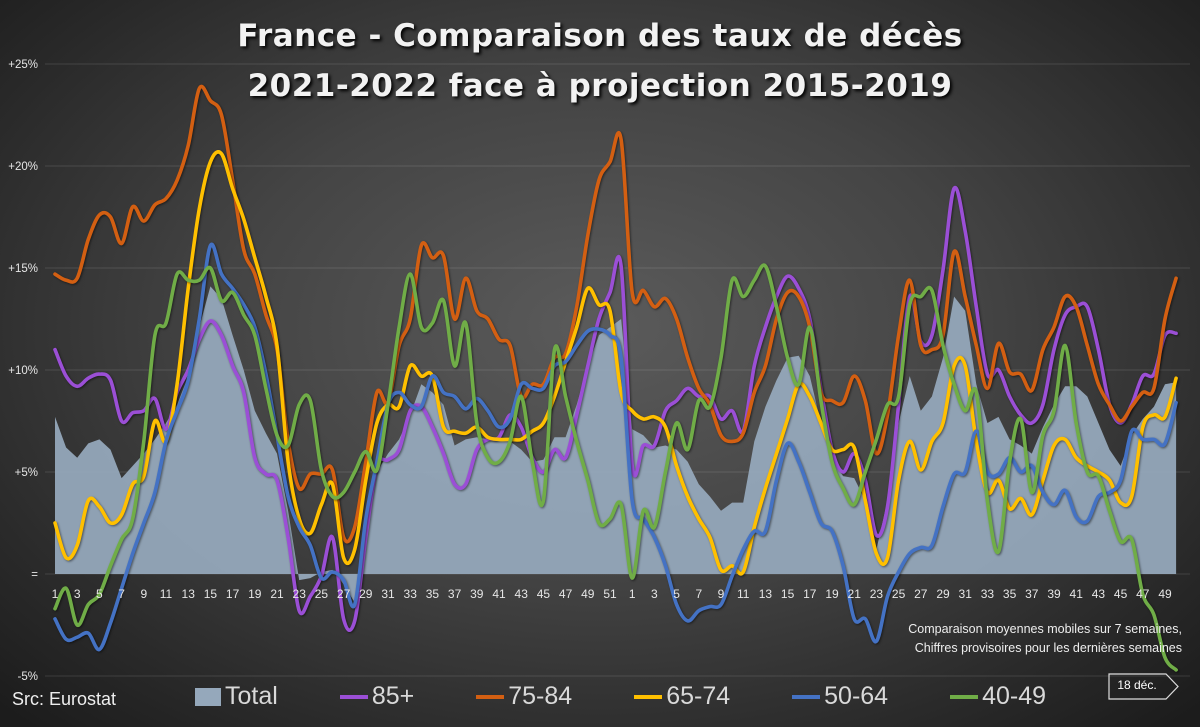 The height and width of the screenshot is (727, 1200). I want to click on legend-item-total: Total, so click(236, 696).